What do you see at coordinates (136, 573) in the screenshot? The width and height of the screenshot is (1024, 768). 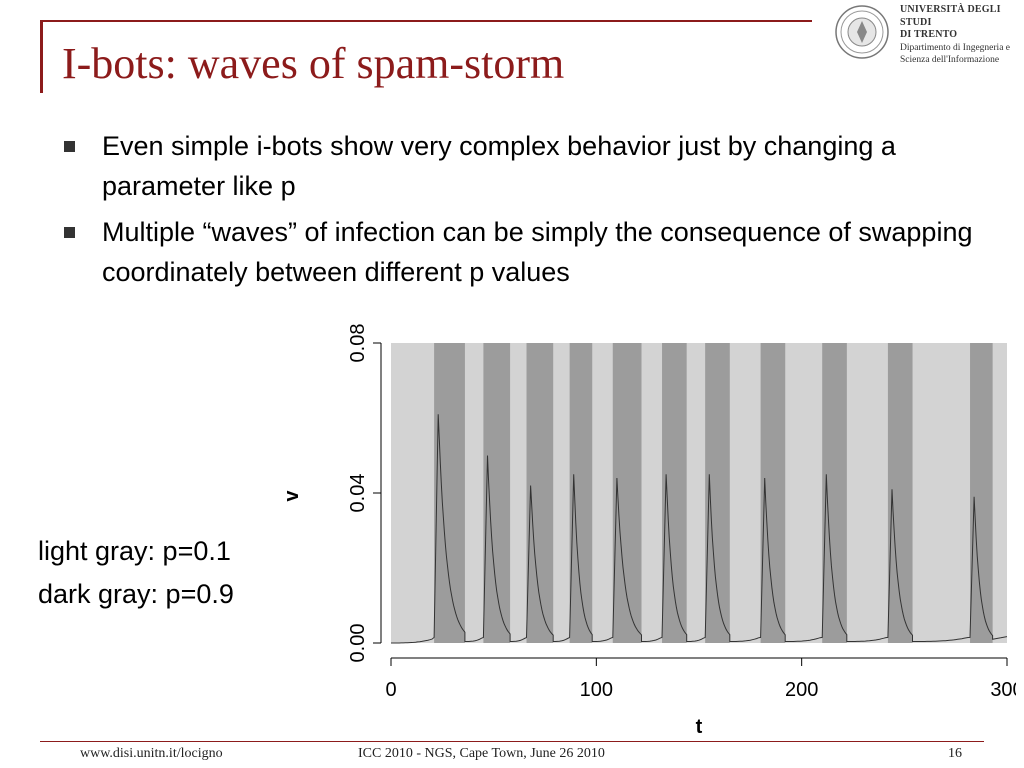 I see `band-legend-note: light gray: p=0.1 dark gray: p=0.9` at bounding box center [136, 573].